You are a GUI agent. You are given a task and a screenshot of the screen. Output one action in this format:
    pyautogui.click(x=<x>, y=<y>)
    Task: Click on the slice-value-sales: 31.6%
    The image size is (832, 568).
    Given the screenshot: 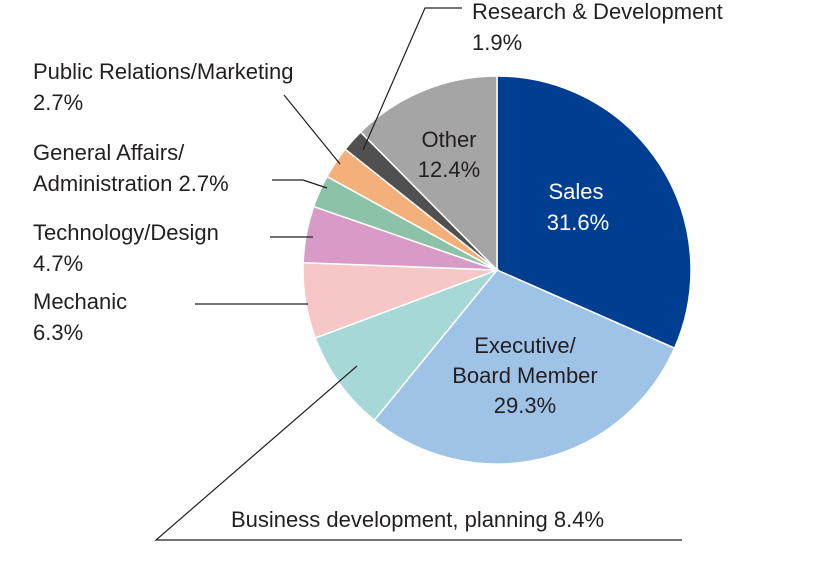 What is the action you would take?
    pyautogui.click(x=578, y=222)
    